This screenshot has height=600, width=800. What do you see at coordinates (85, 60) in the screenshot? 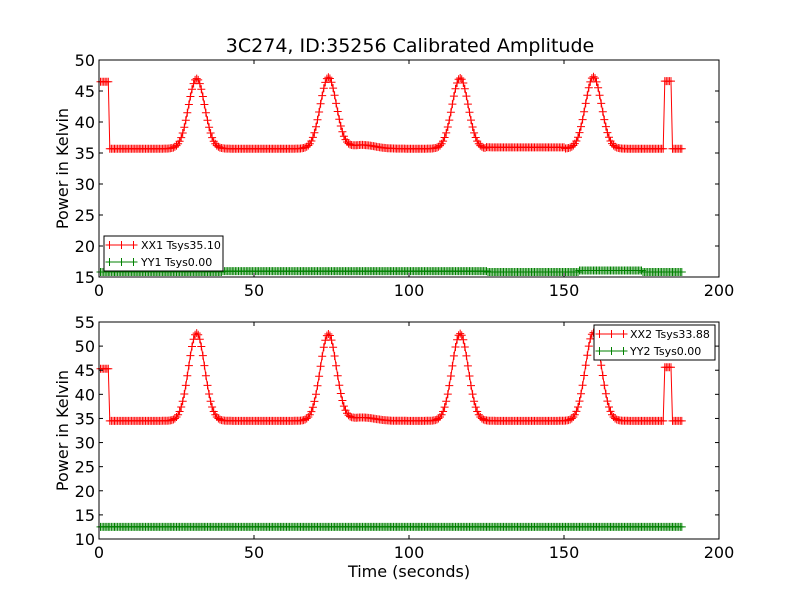
I see `y-tick-label: 50` at bounding box center [85, 60].